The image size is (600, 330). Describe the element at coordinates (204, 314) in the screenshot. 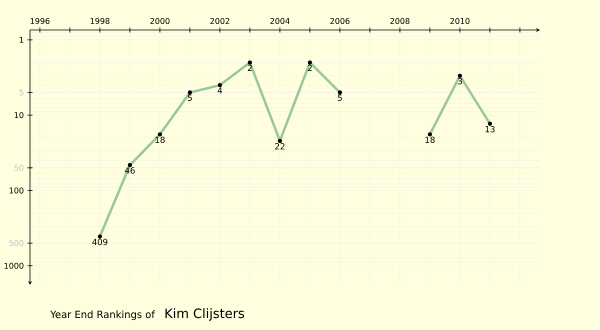

I see `text: Kim Clijsters` at that location.